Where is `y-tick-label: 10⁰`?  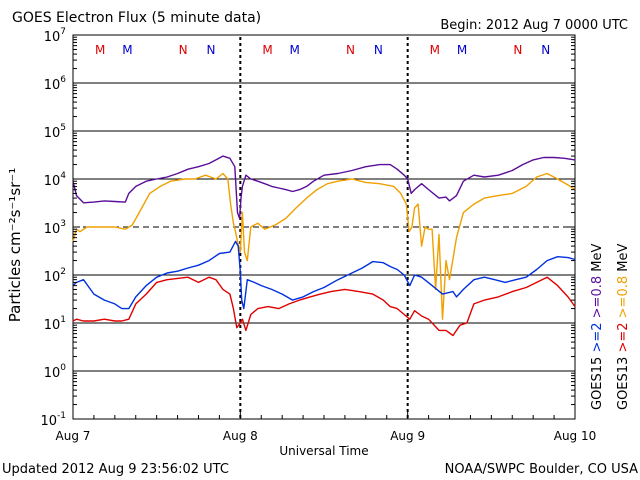 y-tick-label: 10⁰ is located at coordinates (55, 372).